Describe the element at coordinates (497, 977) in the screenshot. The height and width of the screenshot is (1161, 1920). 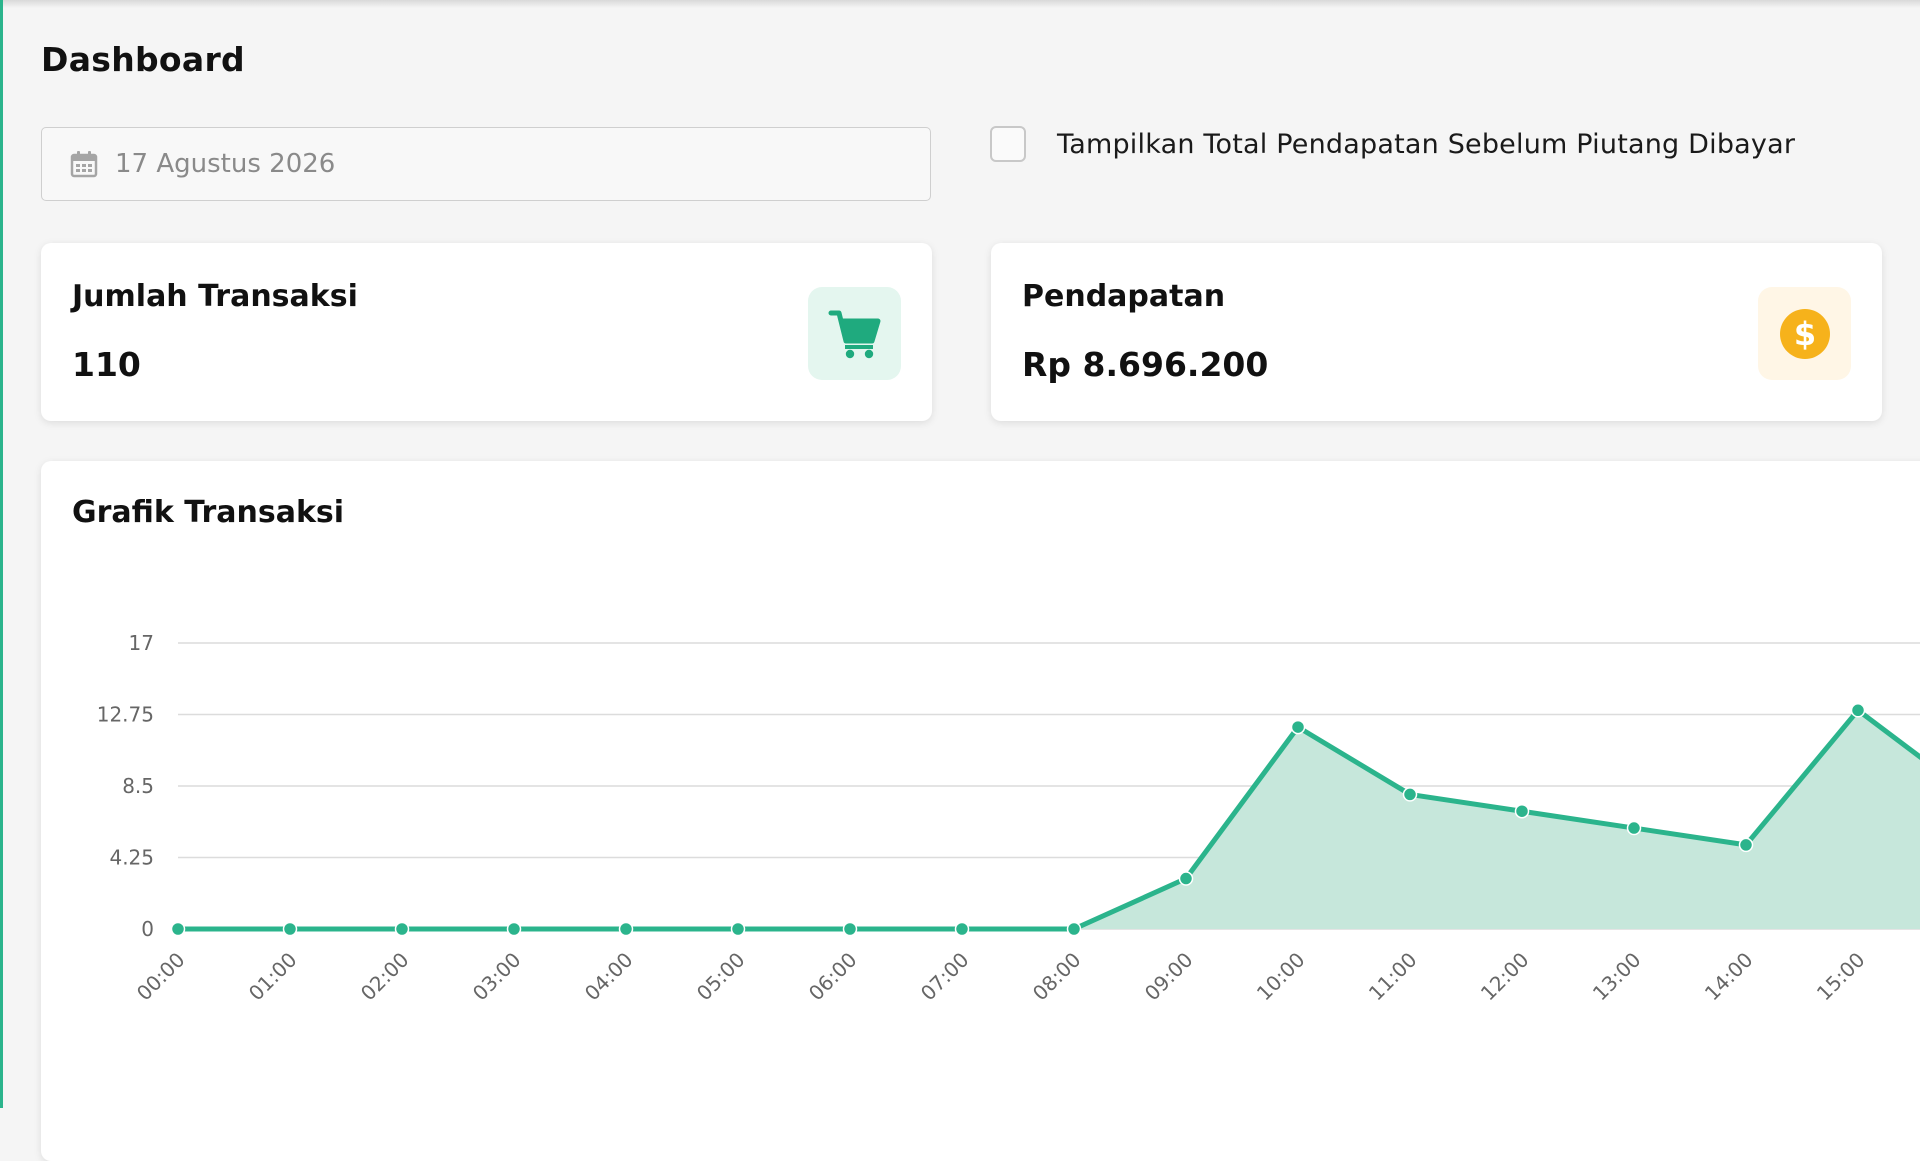
I see `x-tick-label: 03:00` at that location.